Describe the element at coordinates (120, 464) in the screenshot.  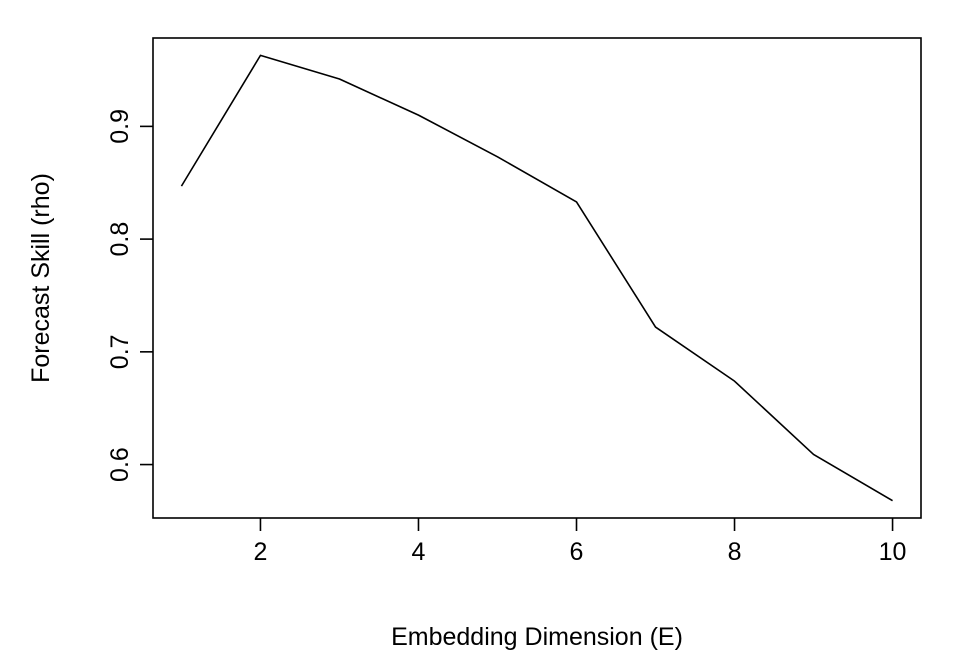
I see `y-tick-label: 0.6` at that location.